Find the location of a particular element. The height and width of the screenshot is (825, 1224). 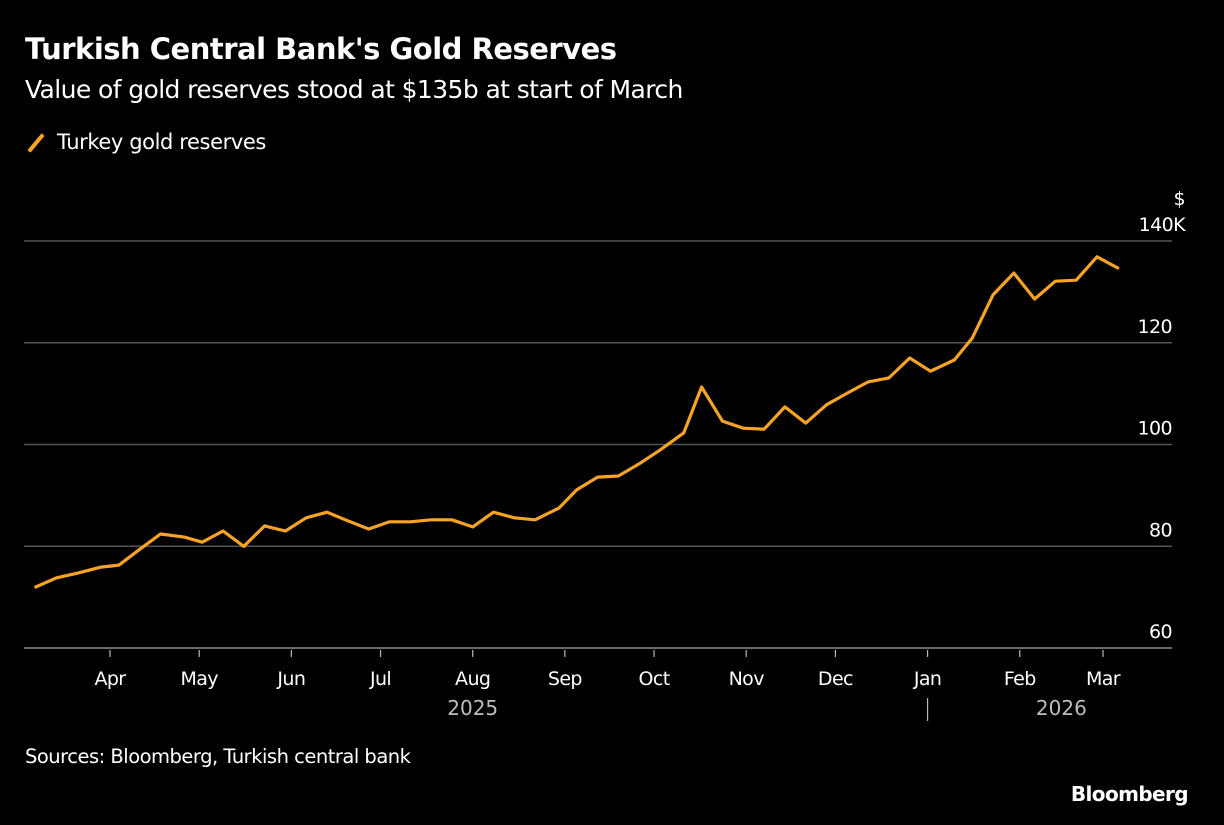

x-year-label: 2025 is located at coordinates (472, 708).